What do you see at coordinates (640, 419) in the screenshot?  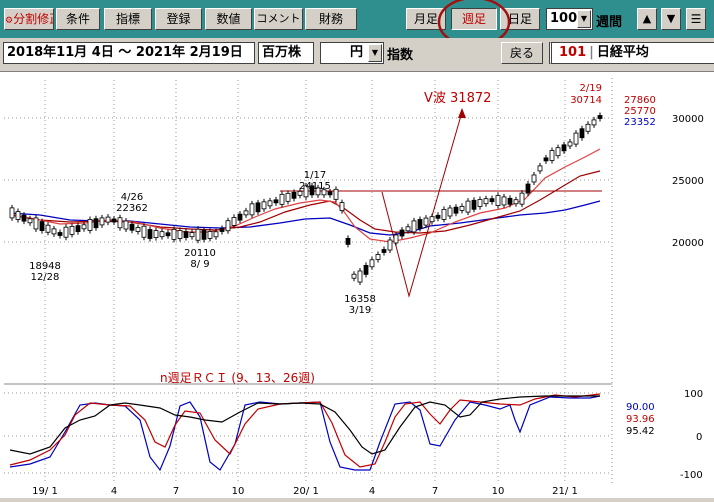 I see `rci-value-red: 93.96` at bounding box center [640, 419].